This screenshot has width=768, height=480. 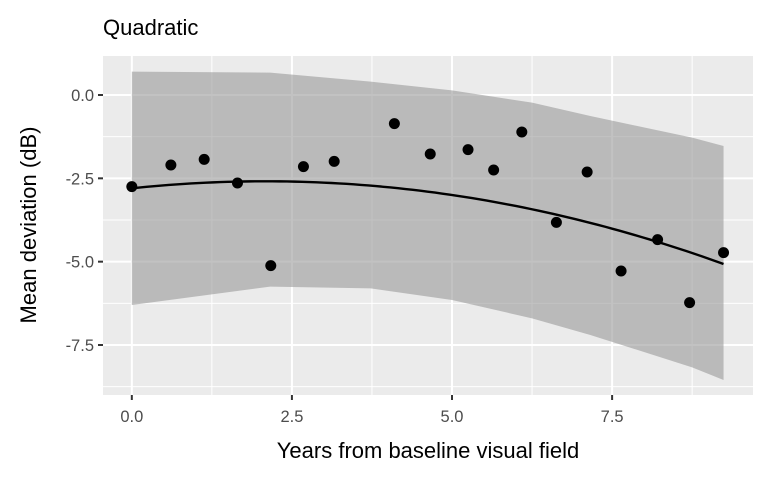 What do you see at coordinates (131, 417) in the screenshot?
I see `x-tick-label: 0.0` at bounding box center [131, 417].